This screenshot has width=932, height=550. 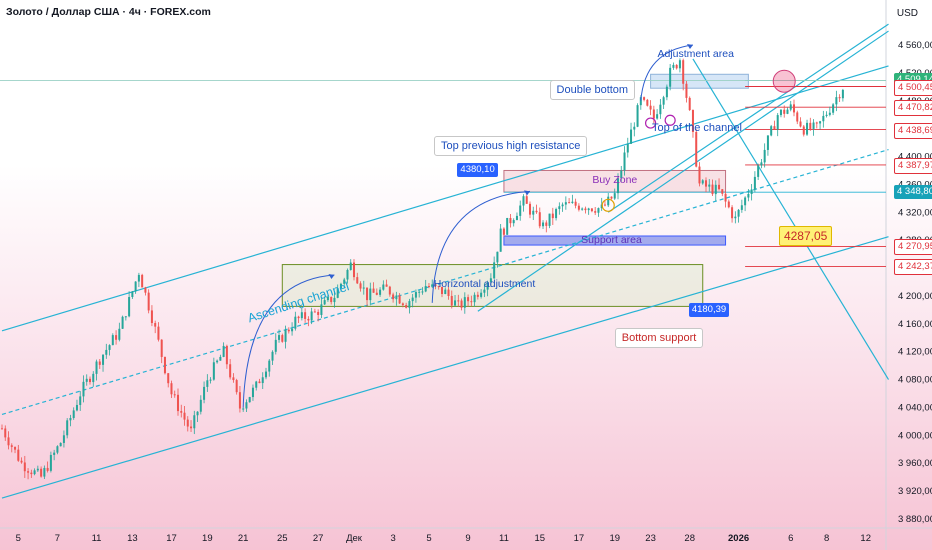 I want to click on x-tick-label: 23, so click(x=650, y=538).